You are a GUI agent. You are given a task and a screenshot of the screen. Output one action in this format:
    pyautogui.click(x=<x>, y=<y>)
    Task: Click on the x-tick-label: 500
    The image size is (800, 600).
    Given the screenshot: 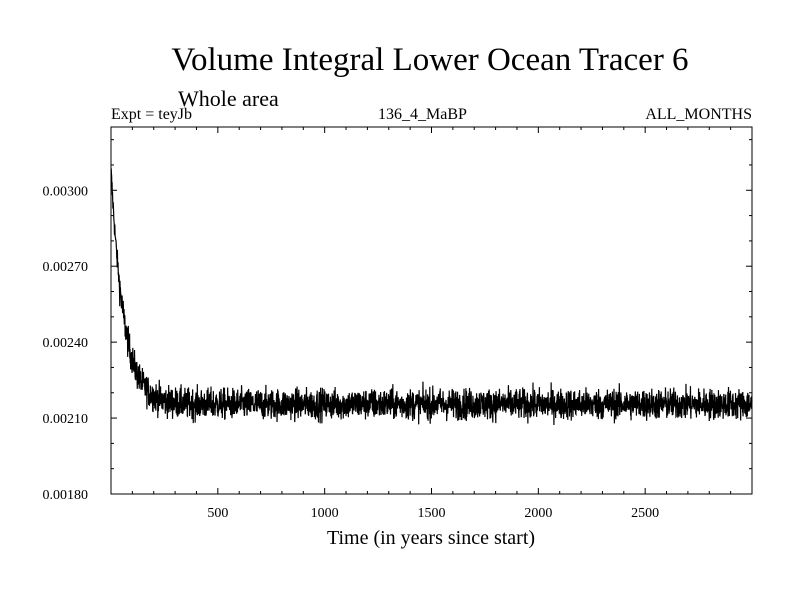 What is the action you would take?
    pyautogui.click(x=217, y=513)
    